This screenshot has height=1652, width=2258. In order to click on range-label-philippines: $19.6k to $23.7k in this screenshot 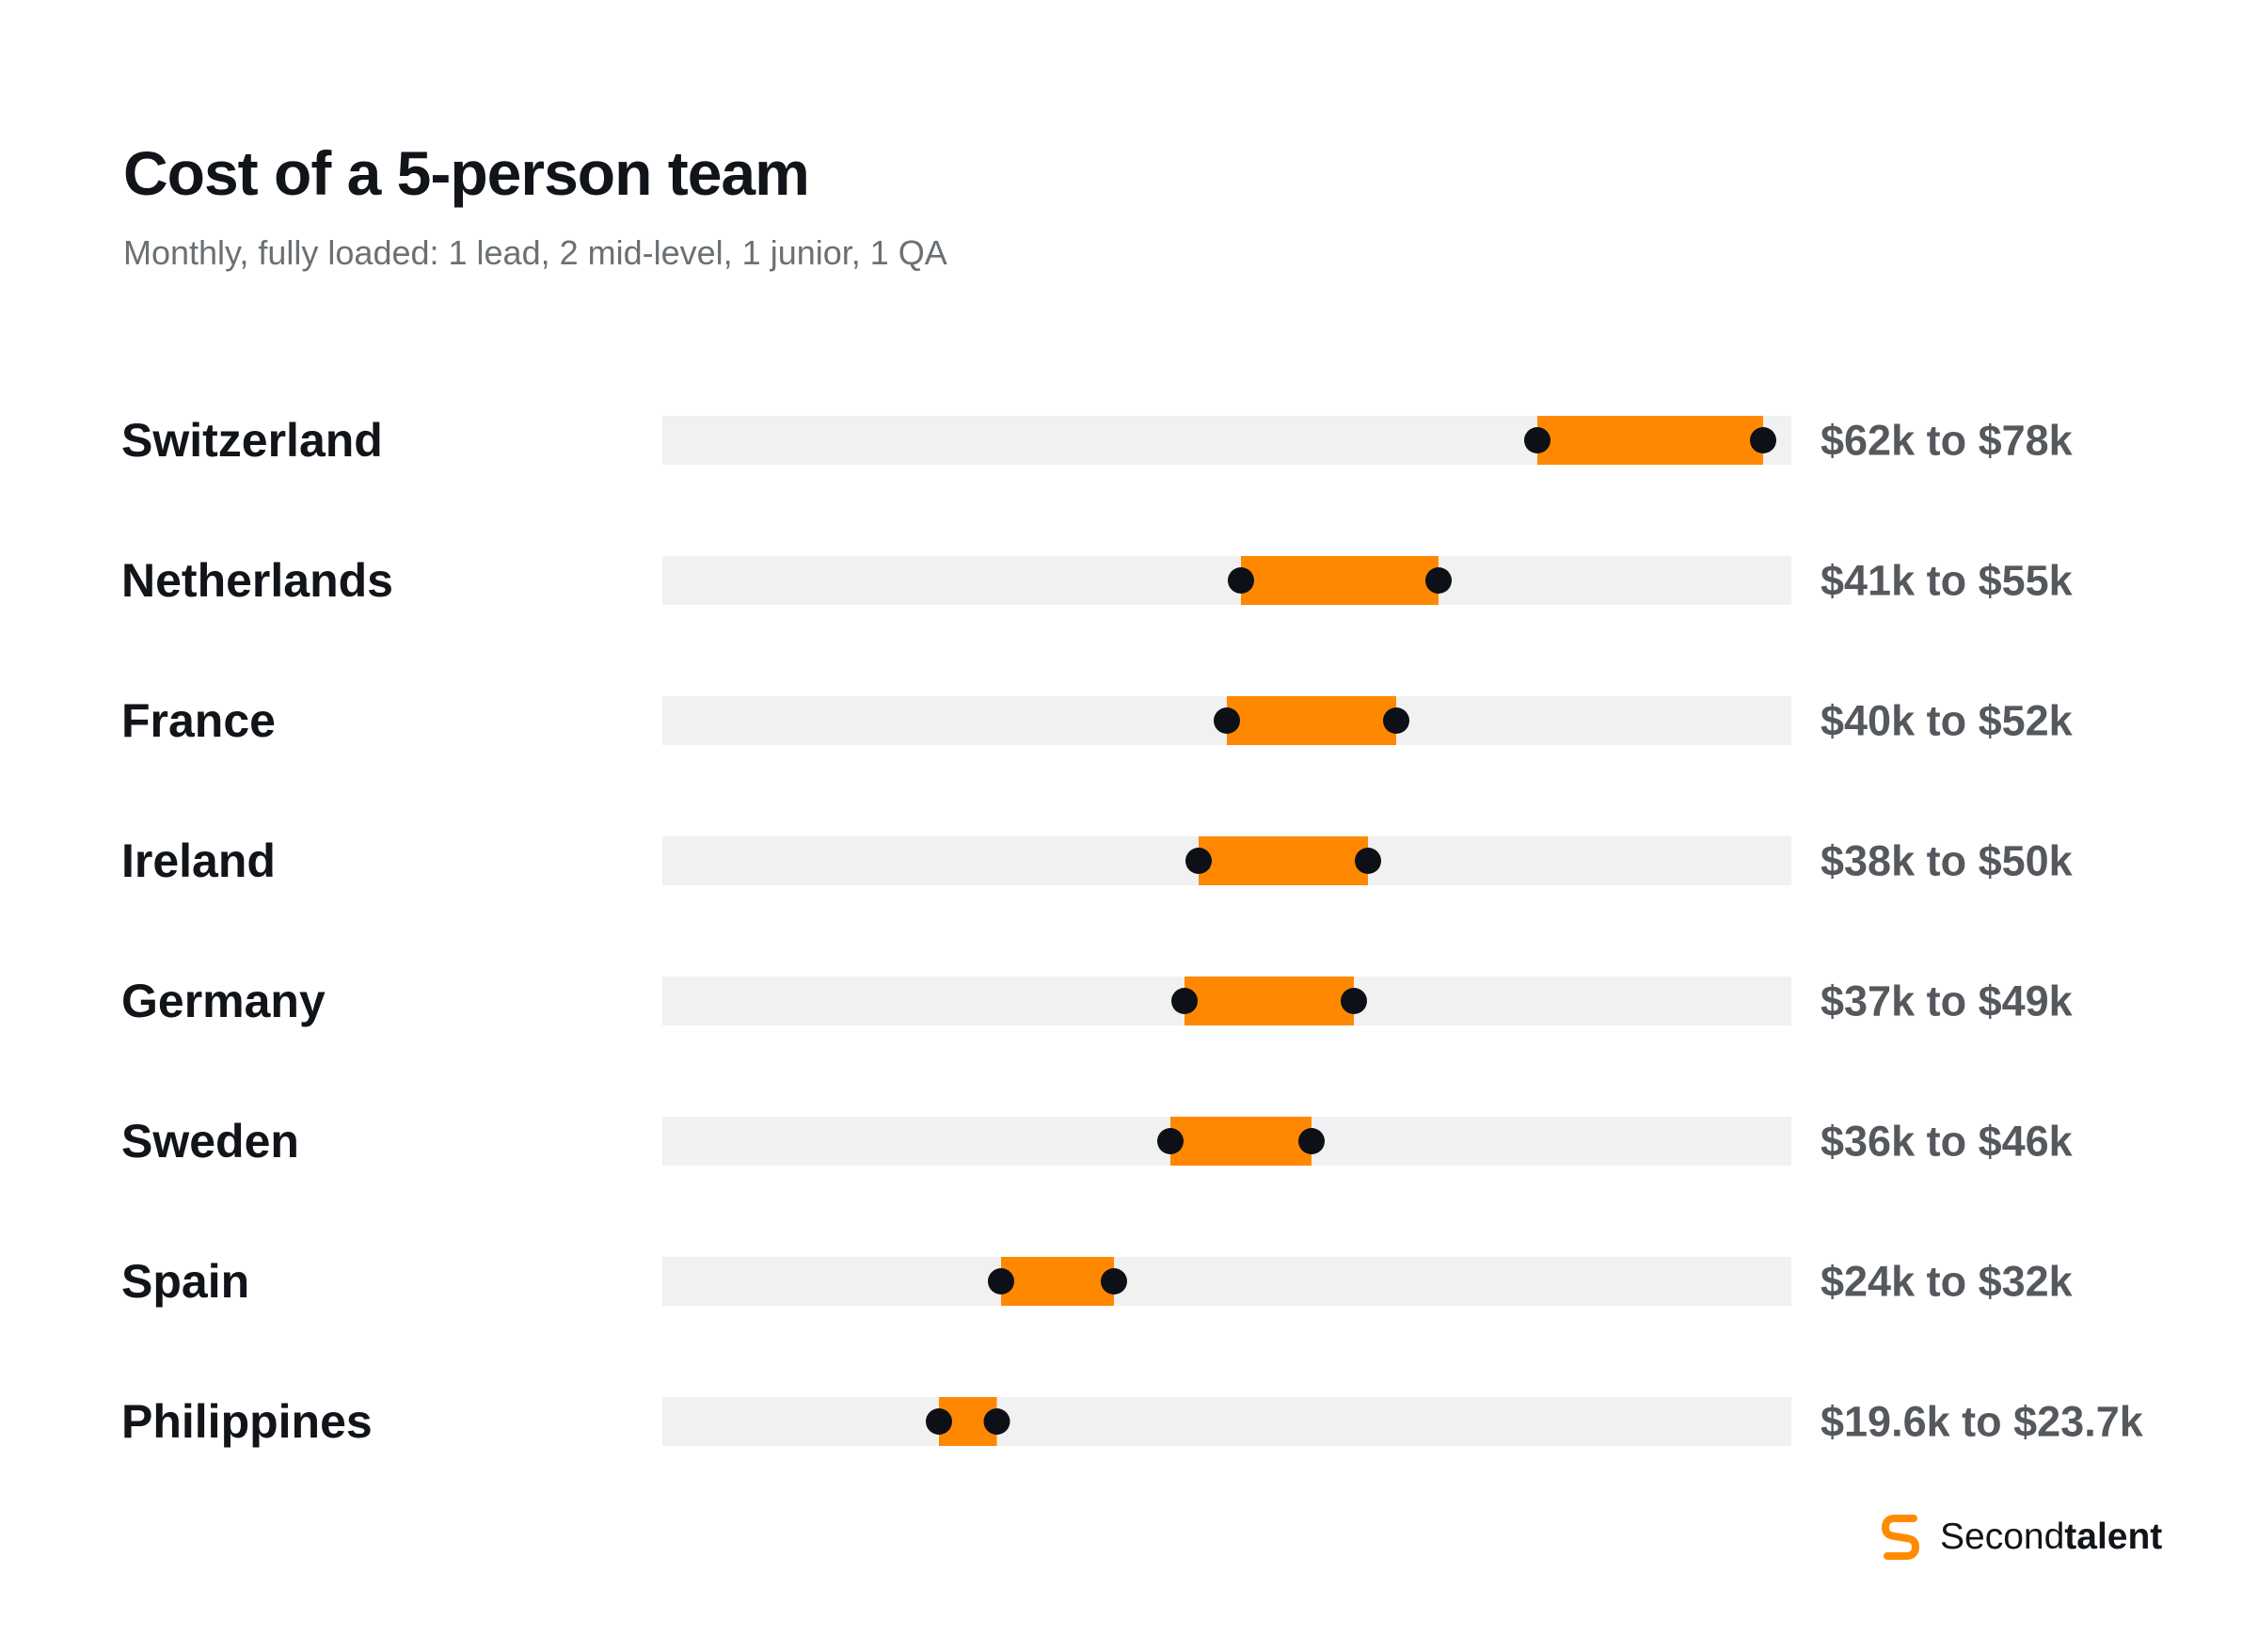, I will do `click(1982, 1422)`.